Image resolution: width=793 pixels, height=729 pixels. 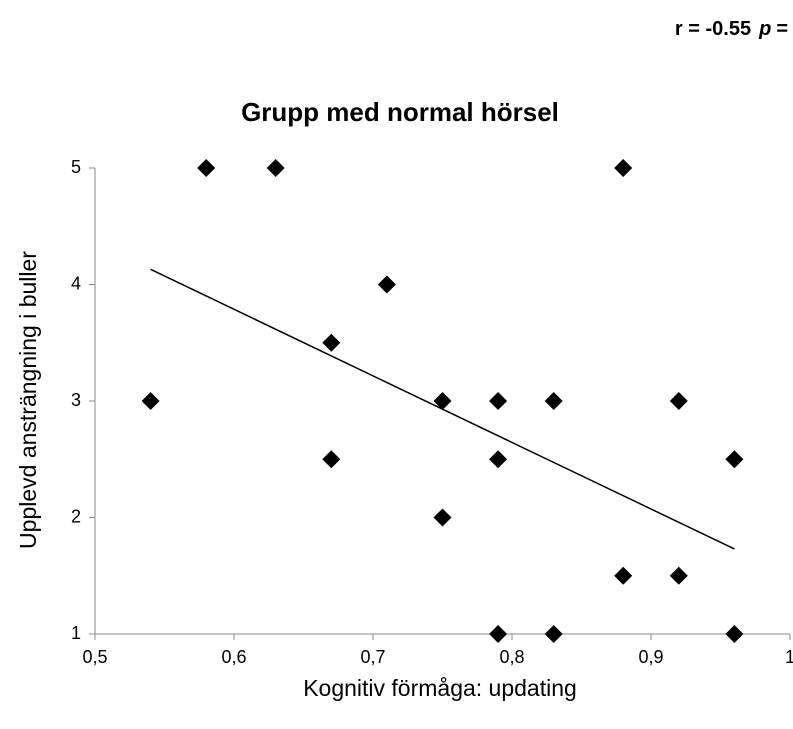 What do you see at coordinates (372, 657) in the screenshot?
I see `x-tick-label: 0,7` at bounding box center [372, 657].